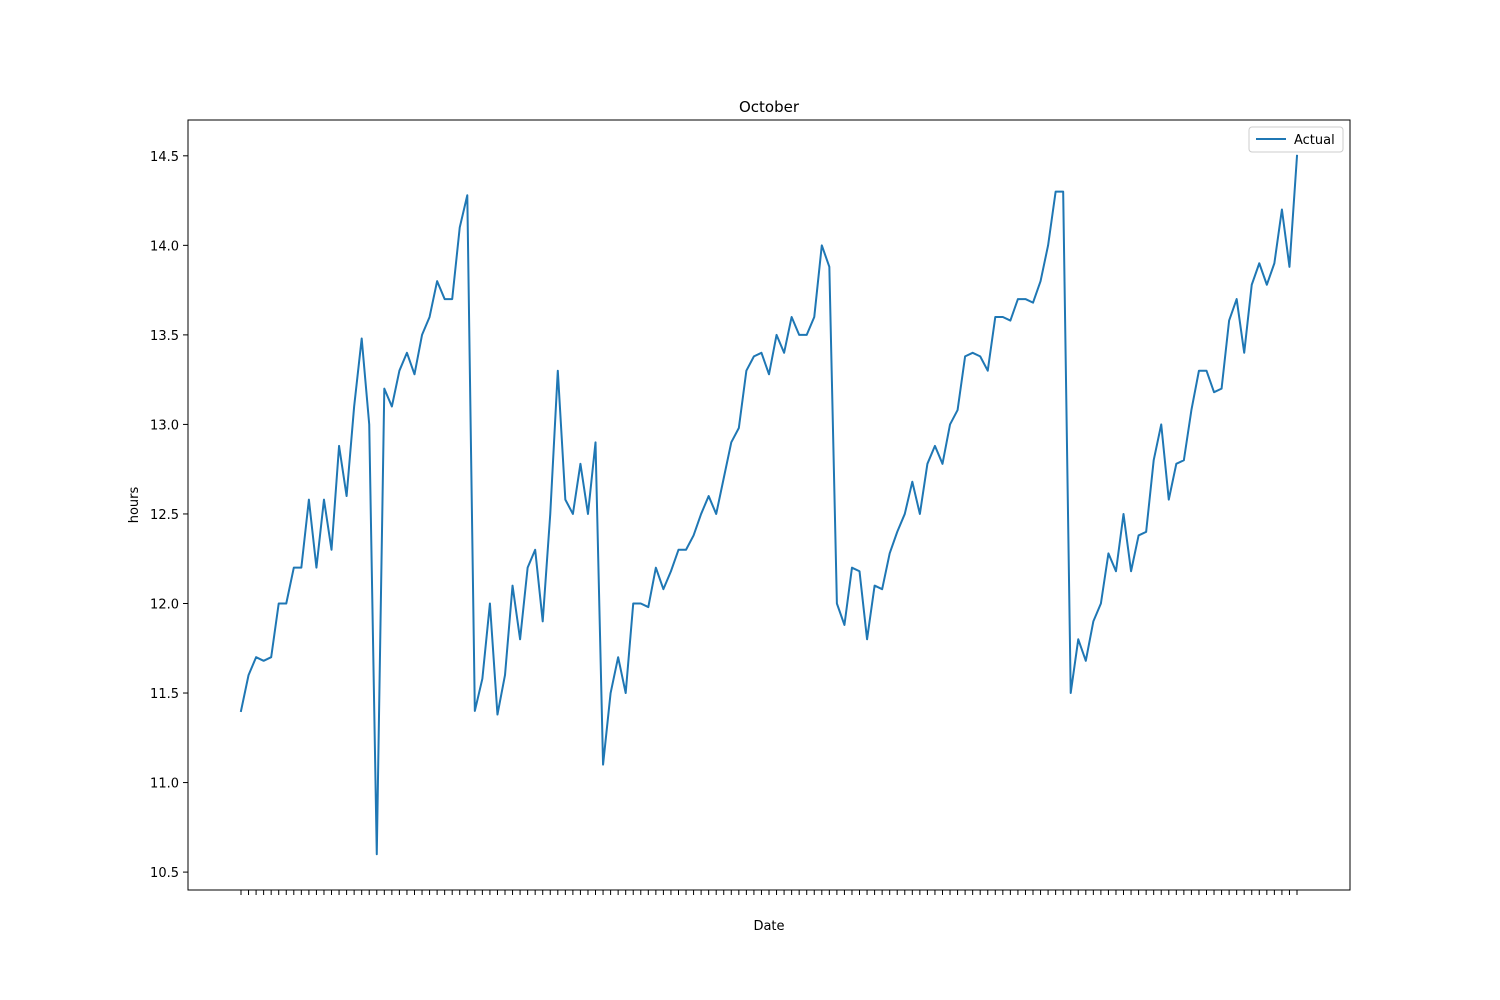 The image size is (1500, 1000). I want to click on legend-box, so click(1296, 139).